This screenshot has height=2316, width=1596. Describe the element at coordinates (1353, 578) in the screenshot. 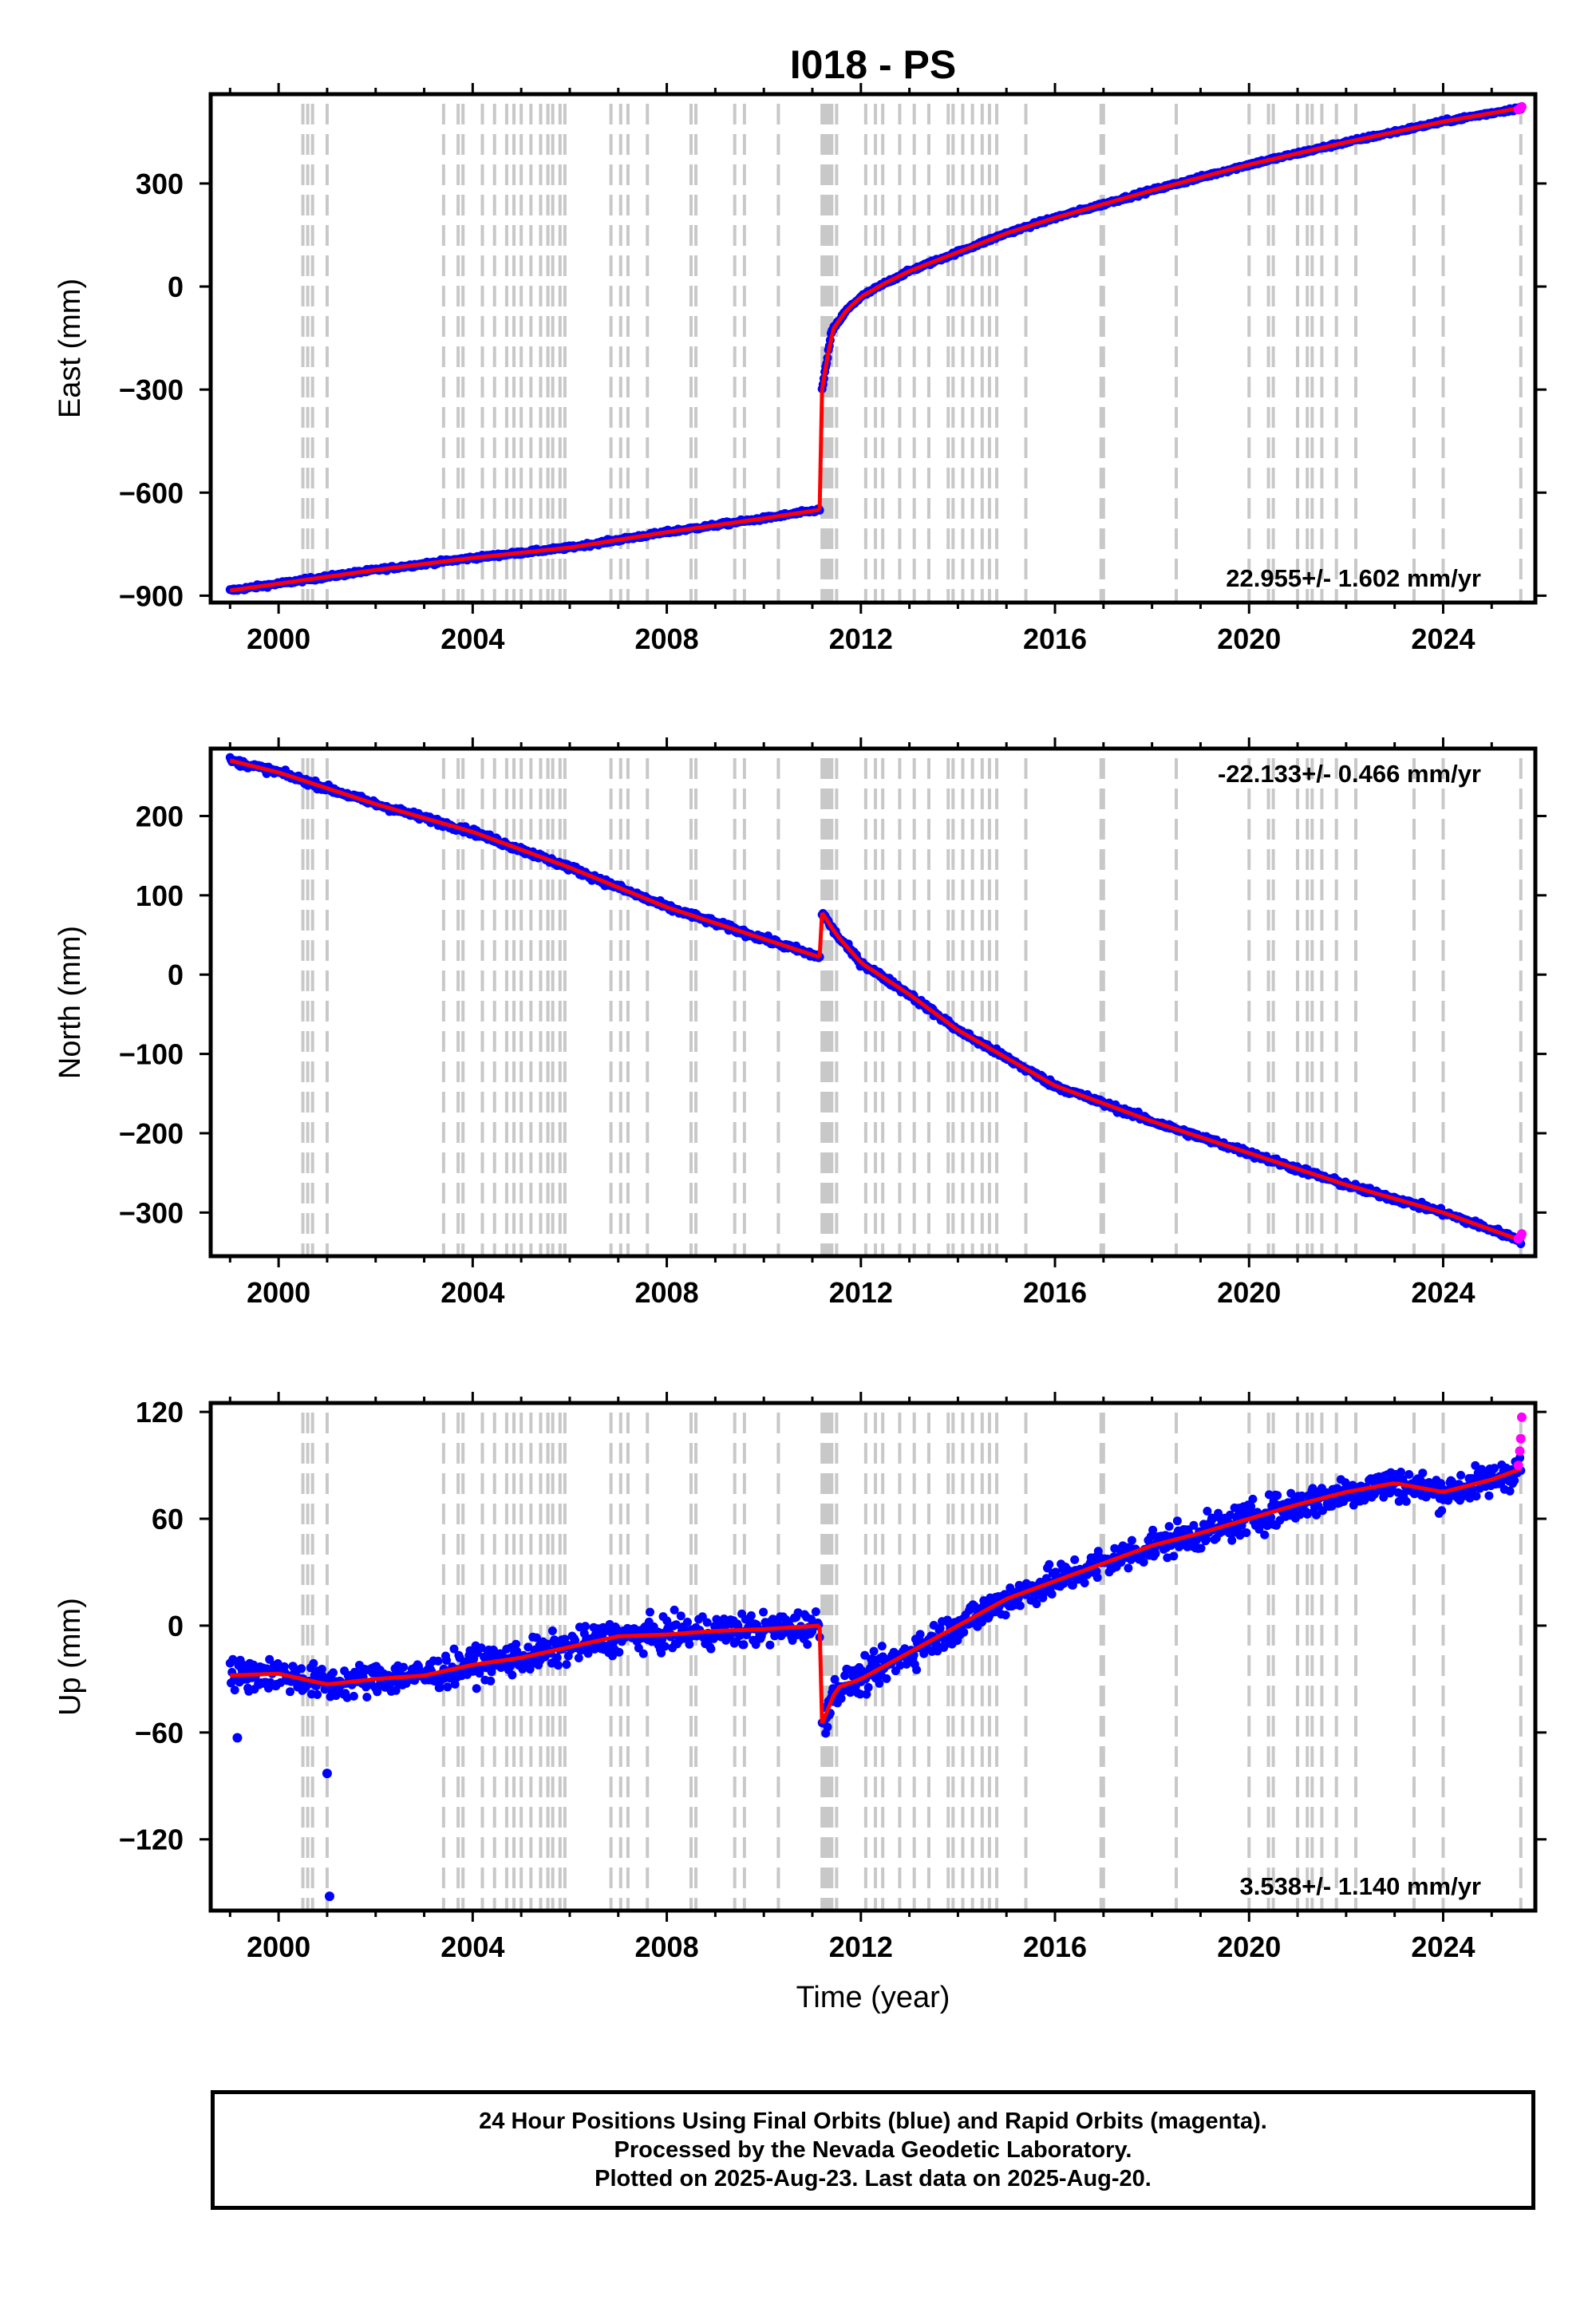

I see `rate-label: 22.955+/- 1.602 mm/yr` at that location.